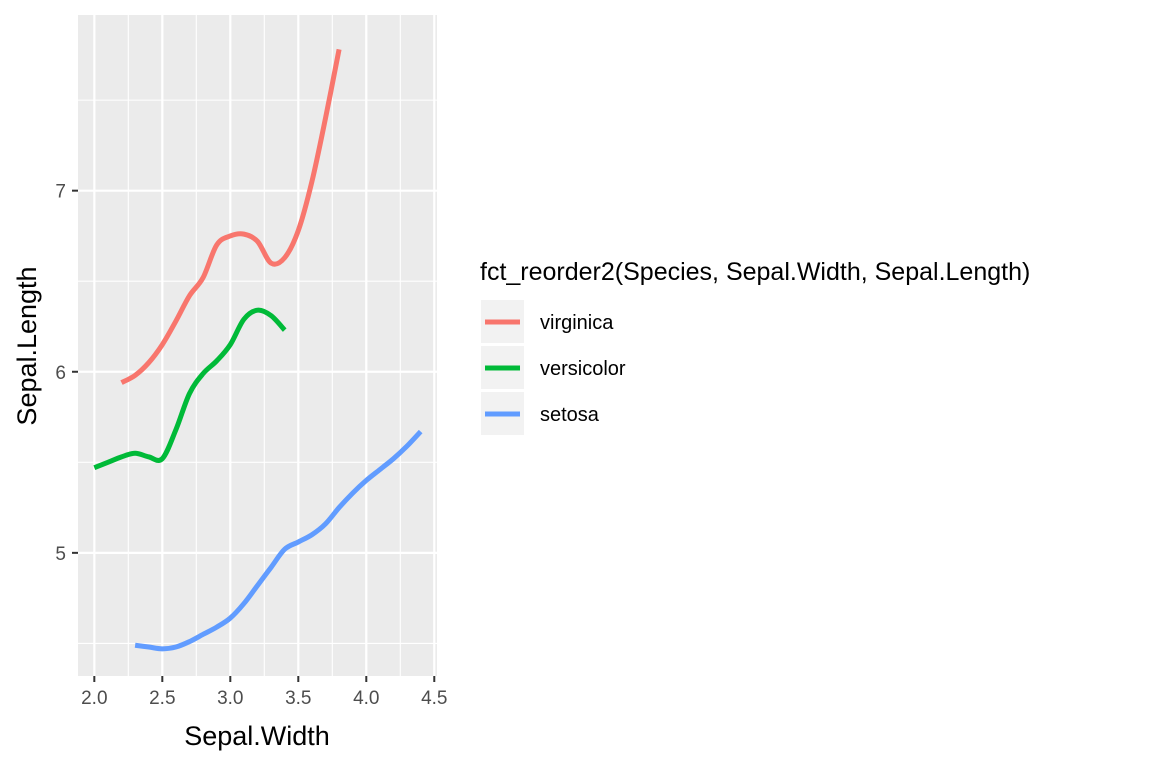  Describe the element at coordinates (298, 698) in the screenshot. I see `x-tick-label: 3.5` at that location.